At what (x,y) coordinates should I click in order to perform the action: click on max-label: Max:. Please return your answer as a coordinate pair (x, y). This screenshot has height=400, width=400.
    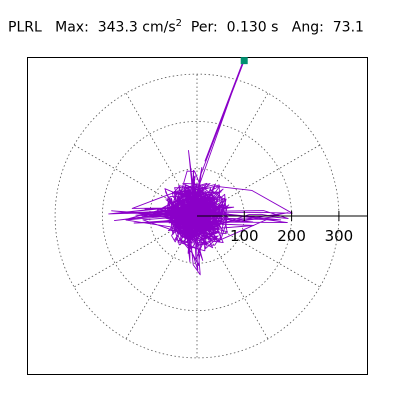
    Looking at the image, I should click on (72, 27).